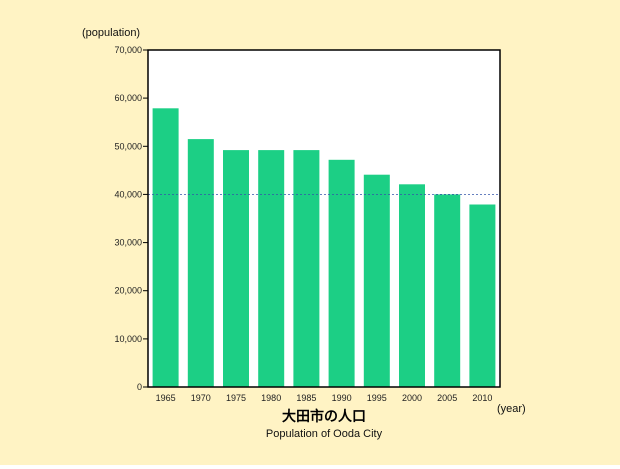  What do you see at coordinates (324, 434) in the screenshot?
I see `chart-subtitle: Population of Ooda City` at bounding box center [324, 434].